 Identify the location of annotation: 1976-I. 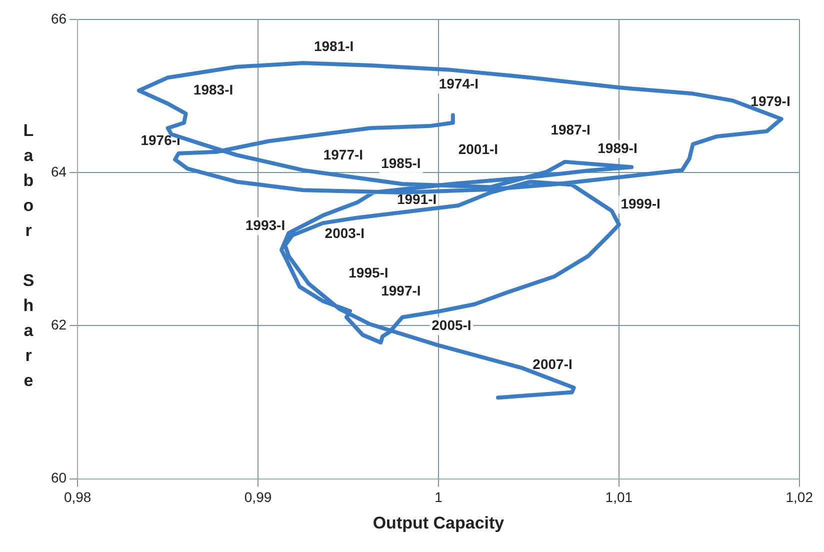
(160, 140).